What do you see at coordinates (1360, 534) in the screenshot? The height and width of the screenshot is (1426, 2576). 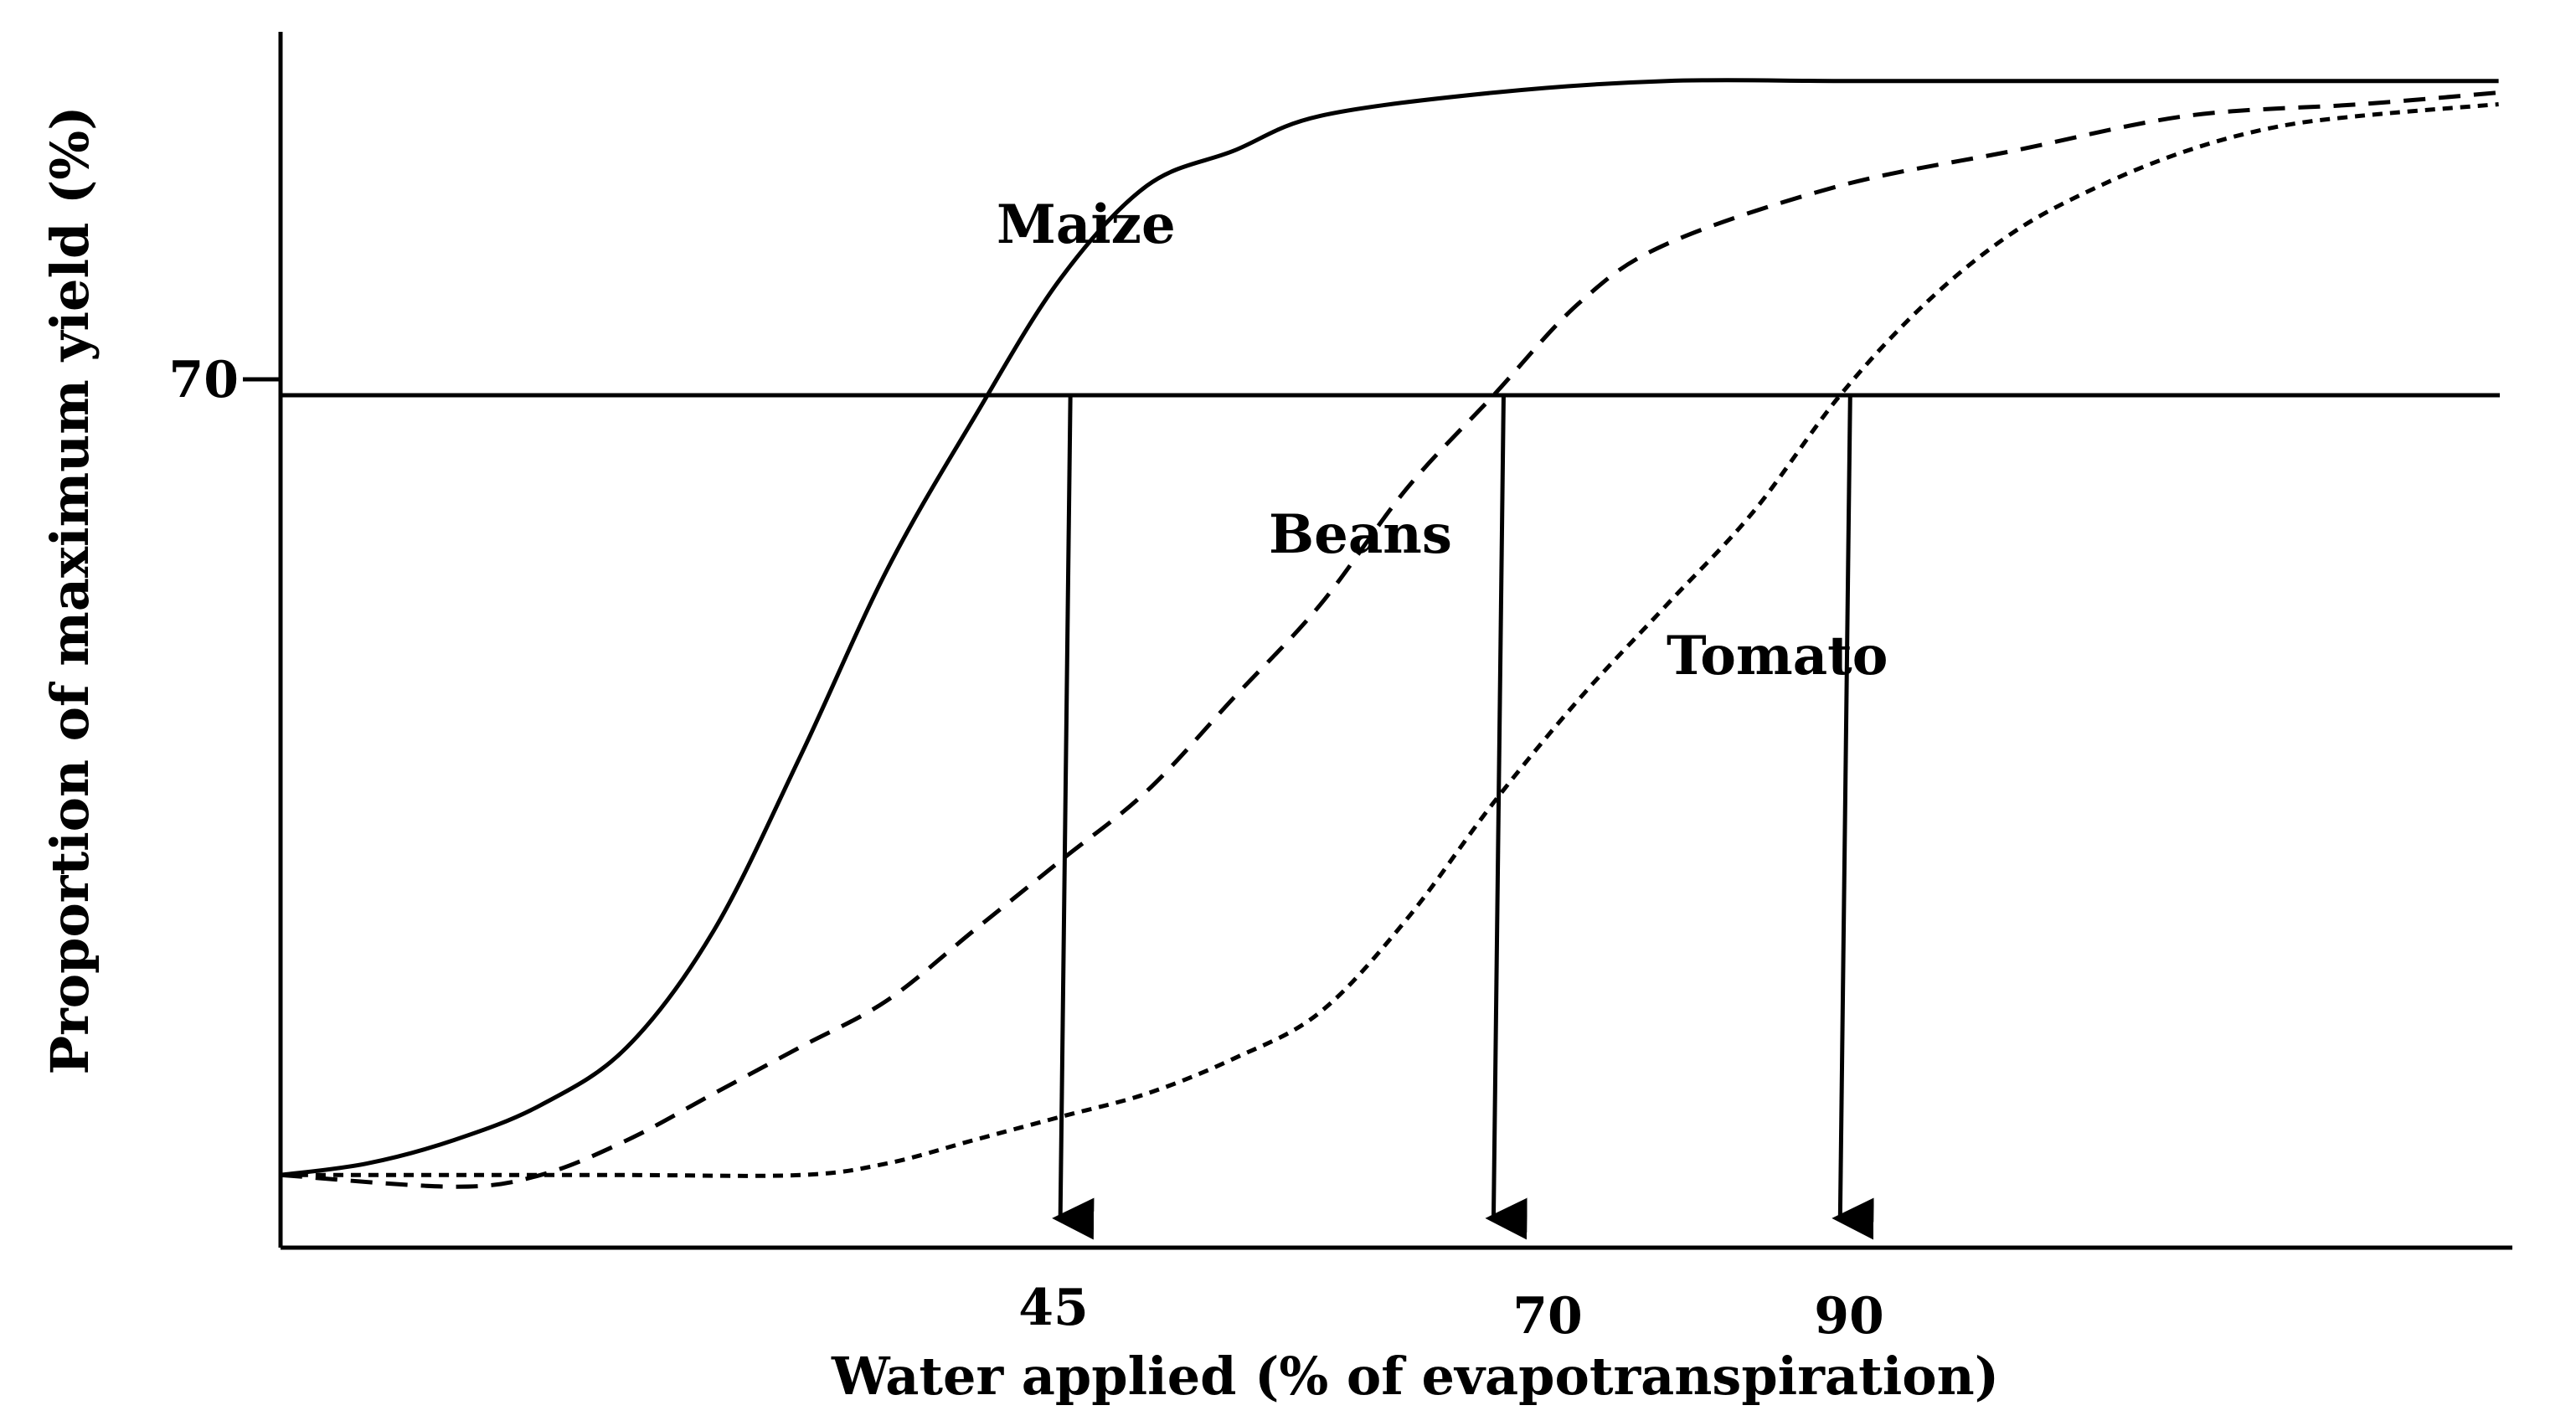 I see `series-label-beans: Beans` at bounding box center [1360, 534].